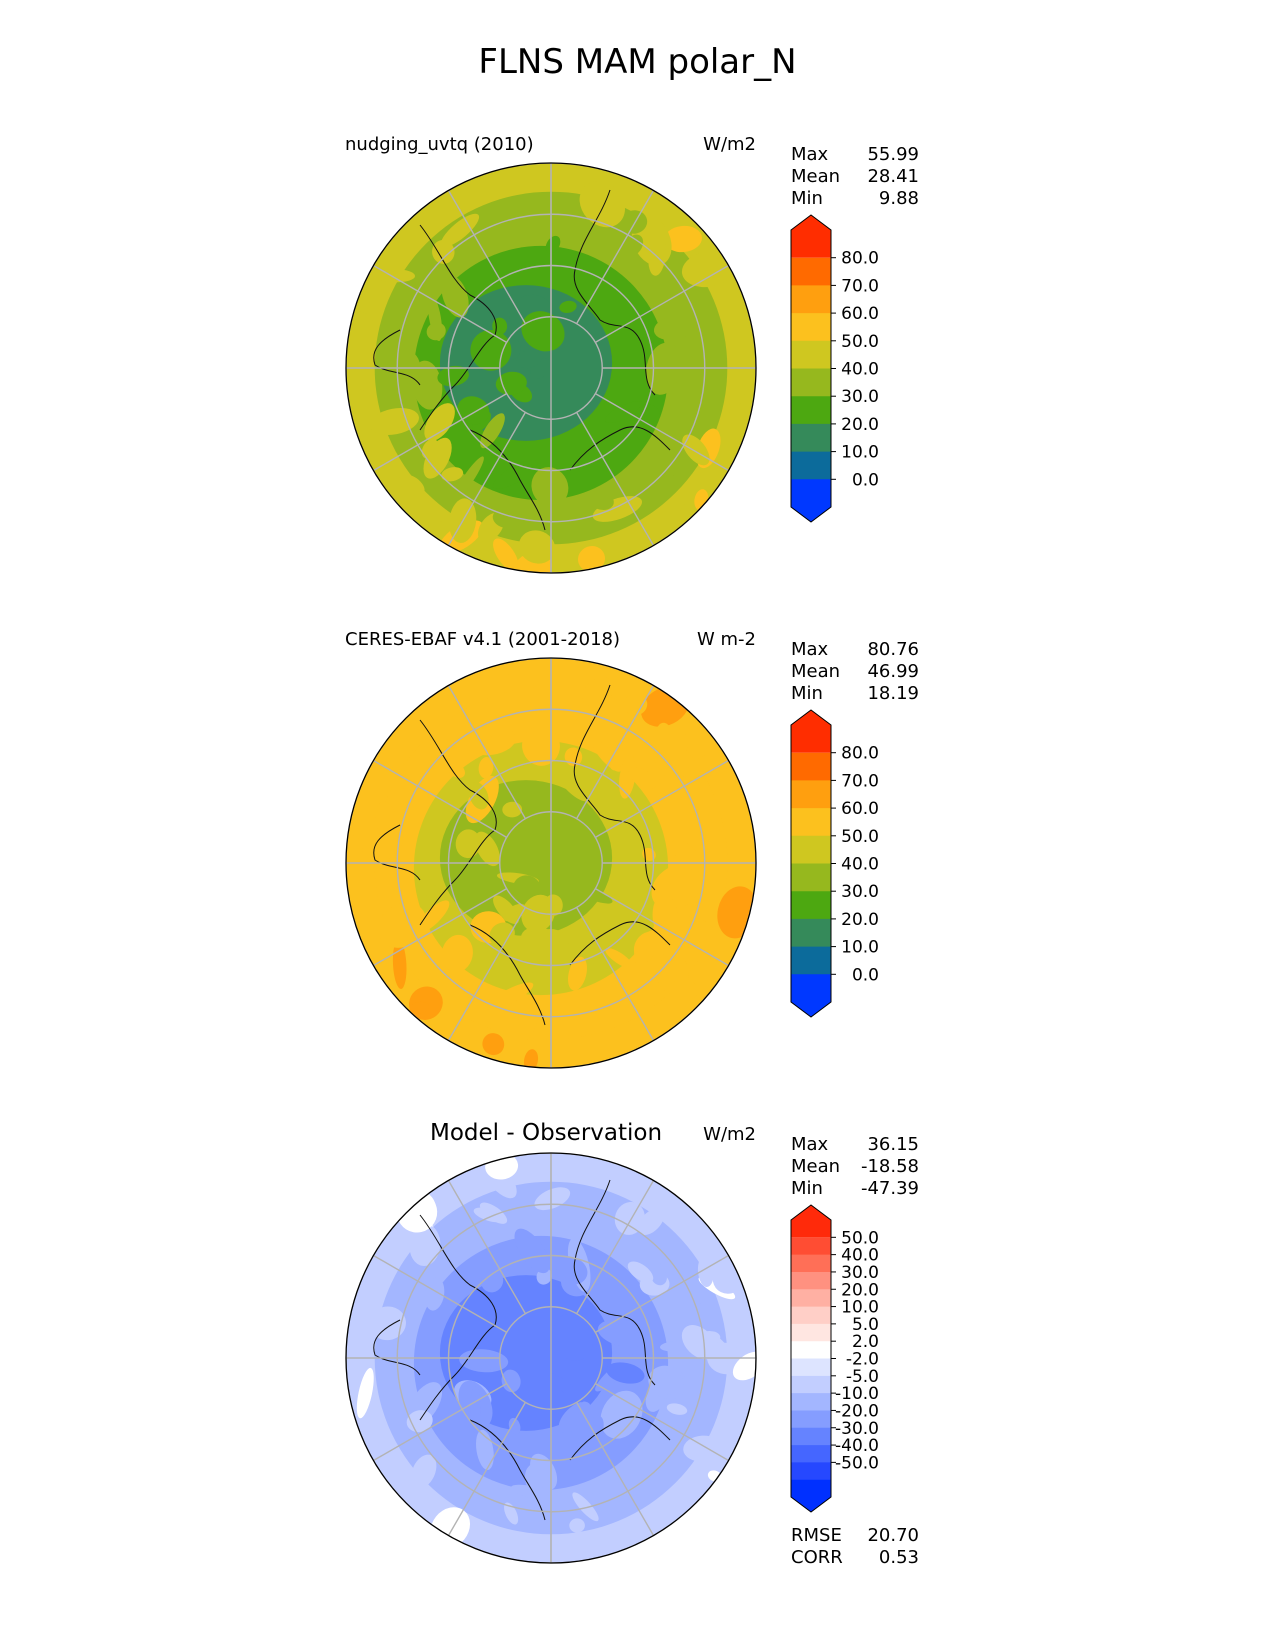  I want to click on colorbar-tick-label: 70.0, so click(860, 286).